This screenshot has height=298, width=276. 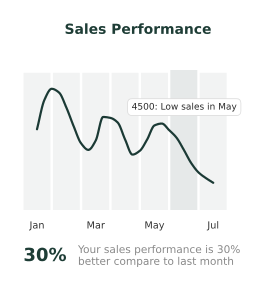 I want to click on x-tick-label: Jul, so click(x=212, y=225).